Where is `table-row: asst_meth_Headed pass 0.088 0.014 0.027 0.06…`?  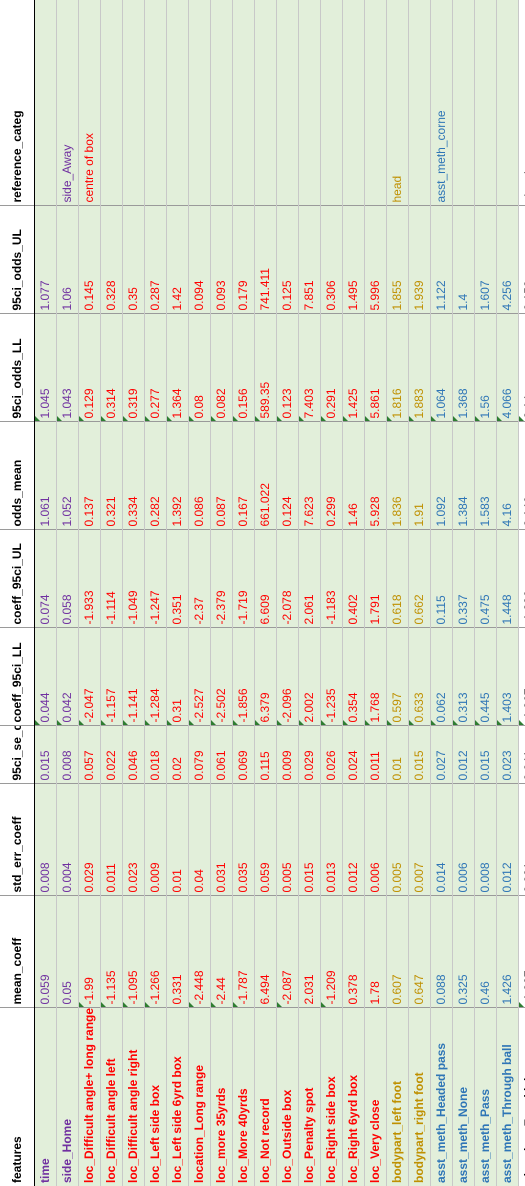
table-row: asst_meth_Headed pass 0.088 0.014 0.027 0.06… is located at coordinates (441, 593).